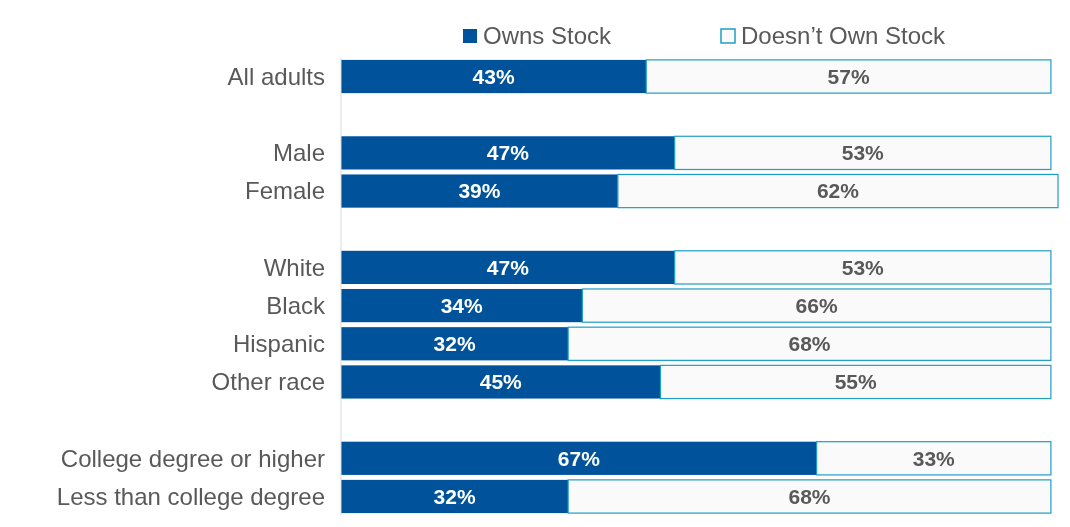 The image size is (1070, 527). I want to click on data-label: 55%, so click(856, 382).